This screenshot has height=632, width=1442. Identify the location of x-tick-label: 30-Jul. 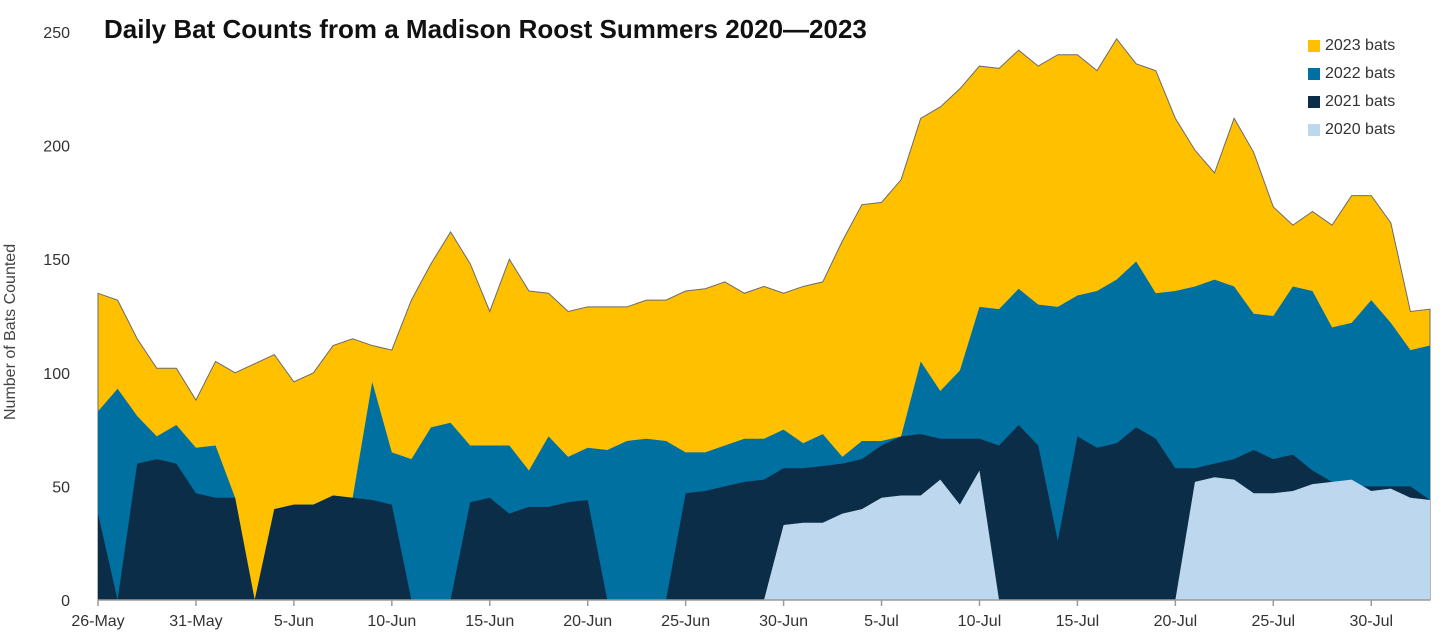
(1371, 621).